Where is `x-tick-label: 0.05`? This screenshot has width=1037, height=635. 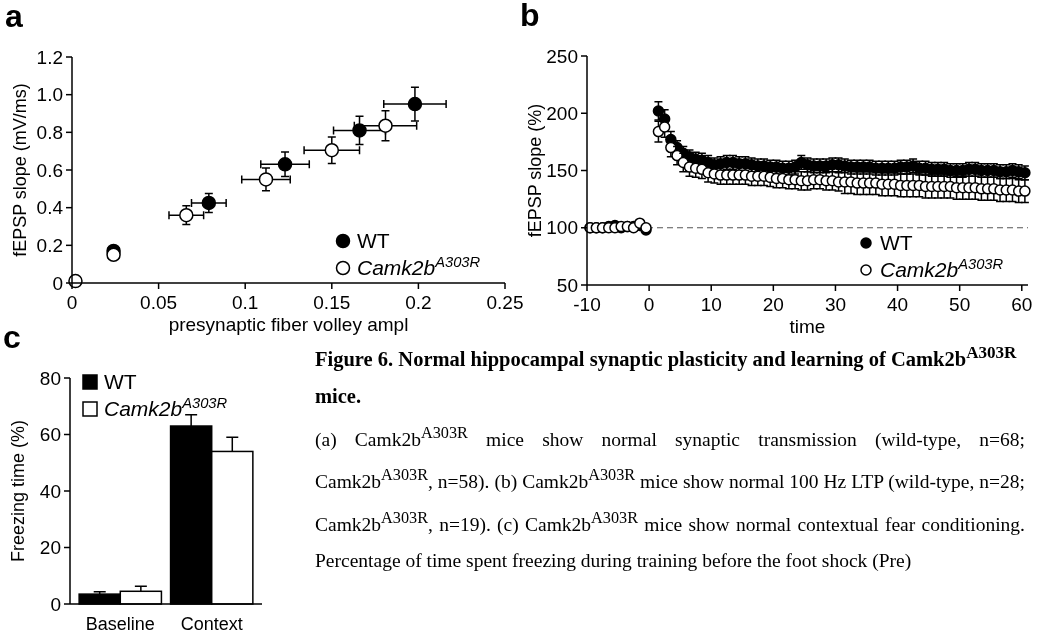
x-tick-label: 0.05 is located at coordinates (159, 302).